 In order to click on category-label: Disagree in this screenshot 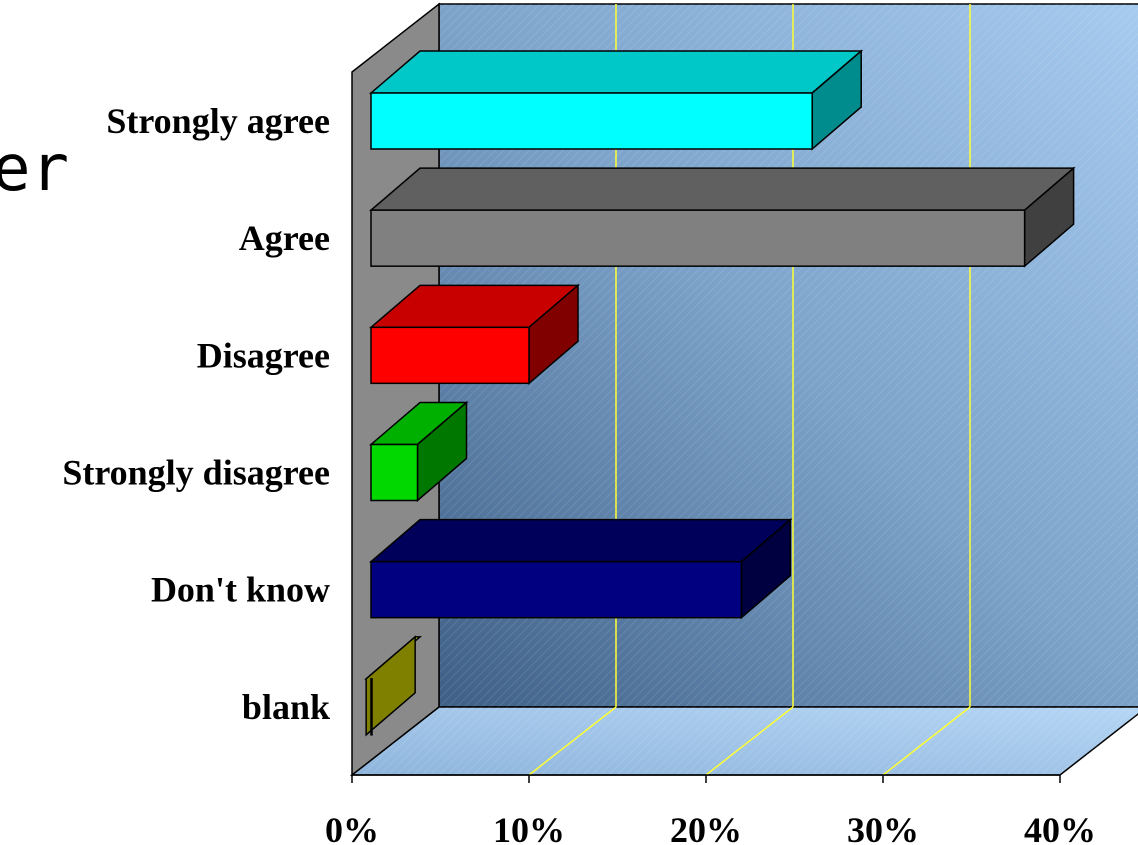, I will do `click(263, 355)`.